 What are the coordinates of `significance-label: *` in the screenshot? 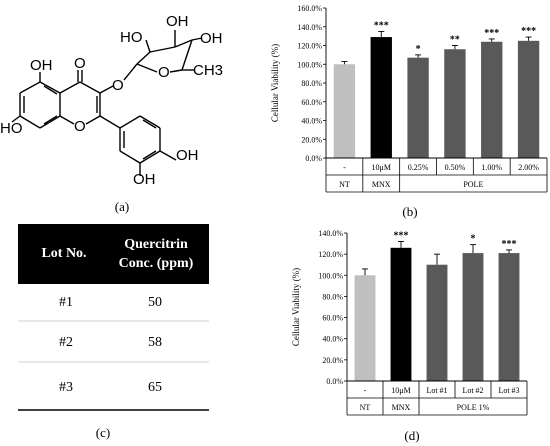 It's located at (418, 49).